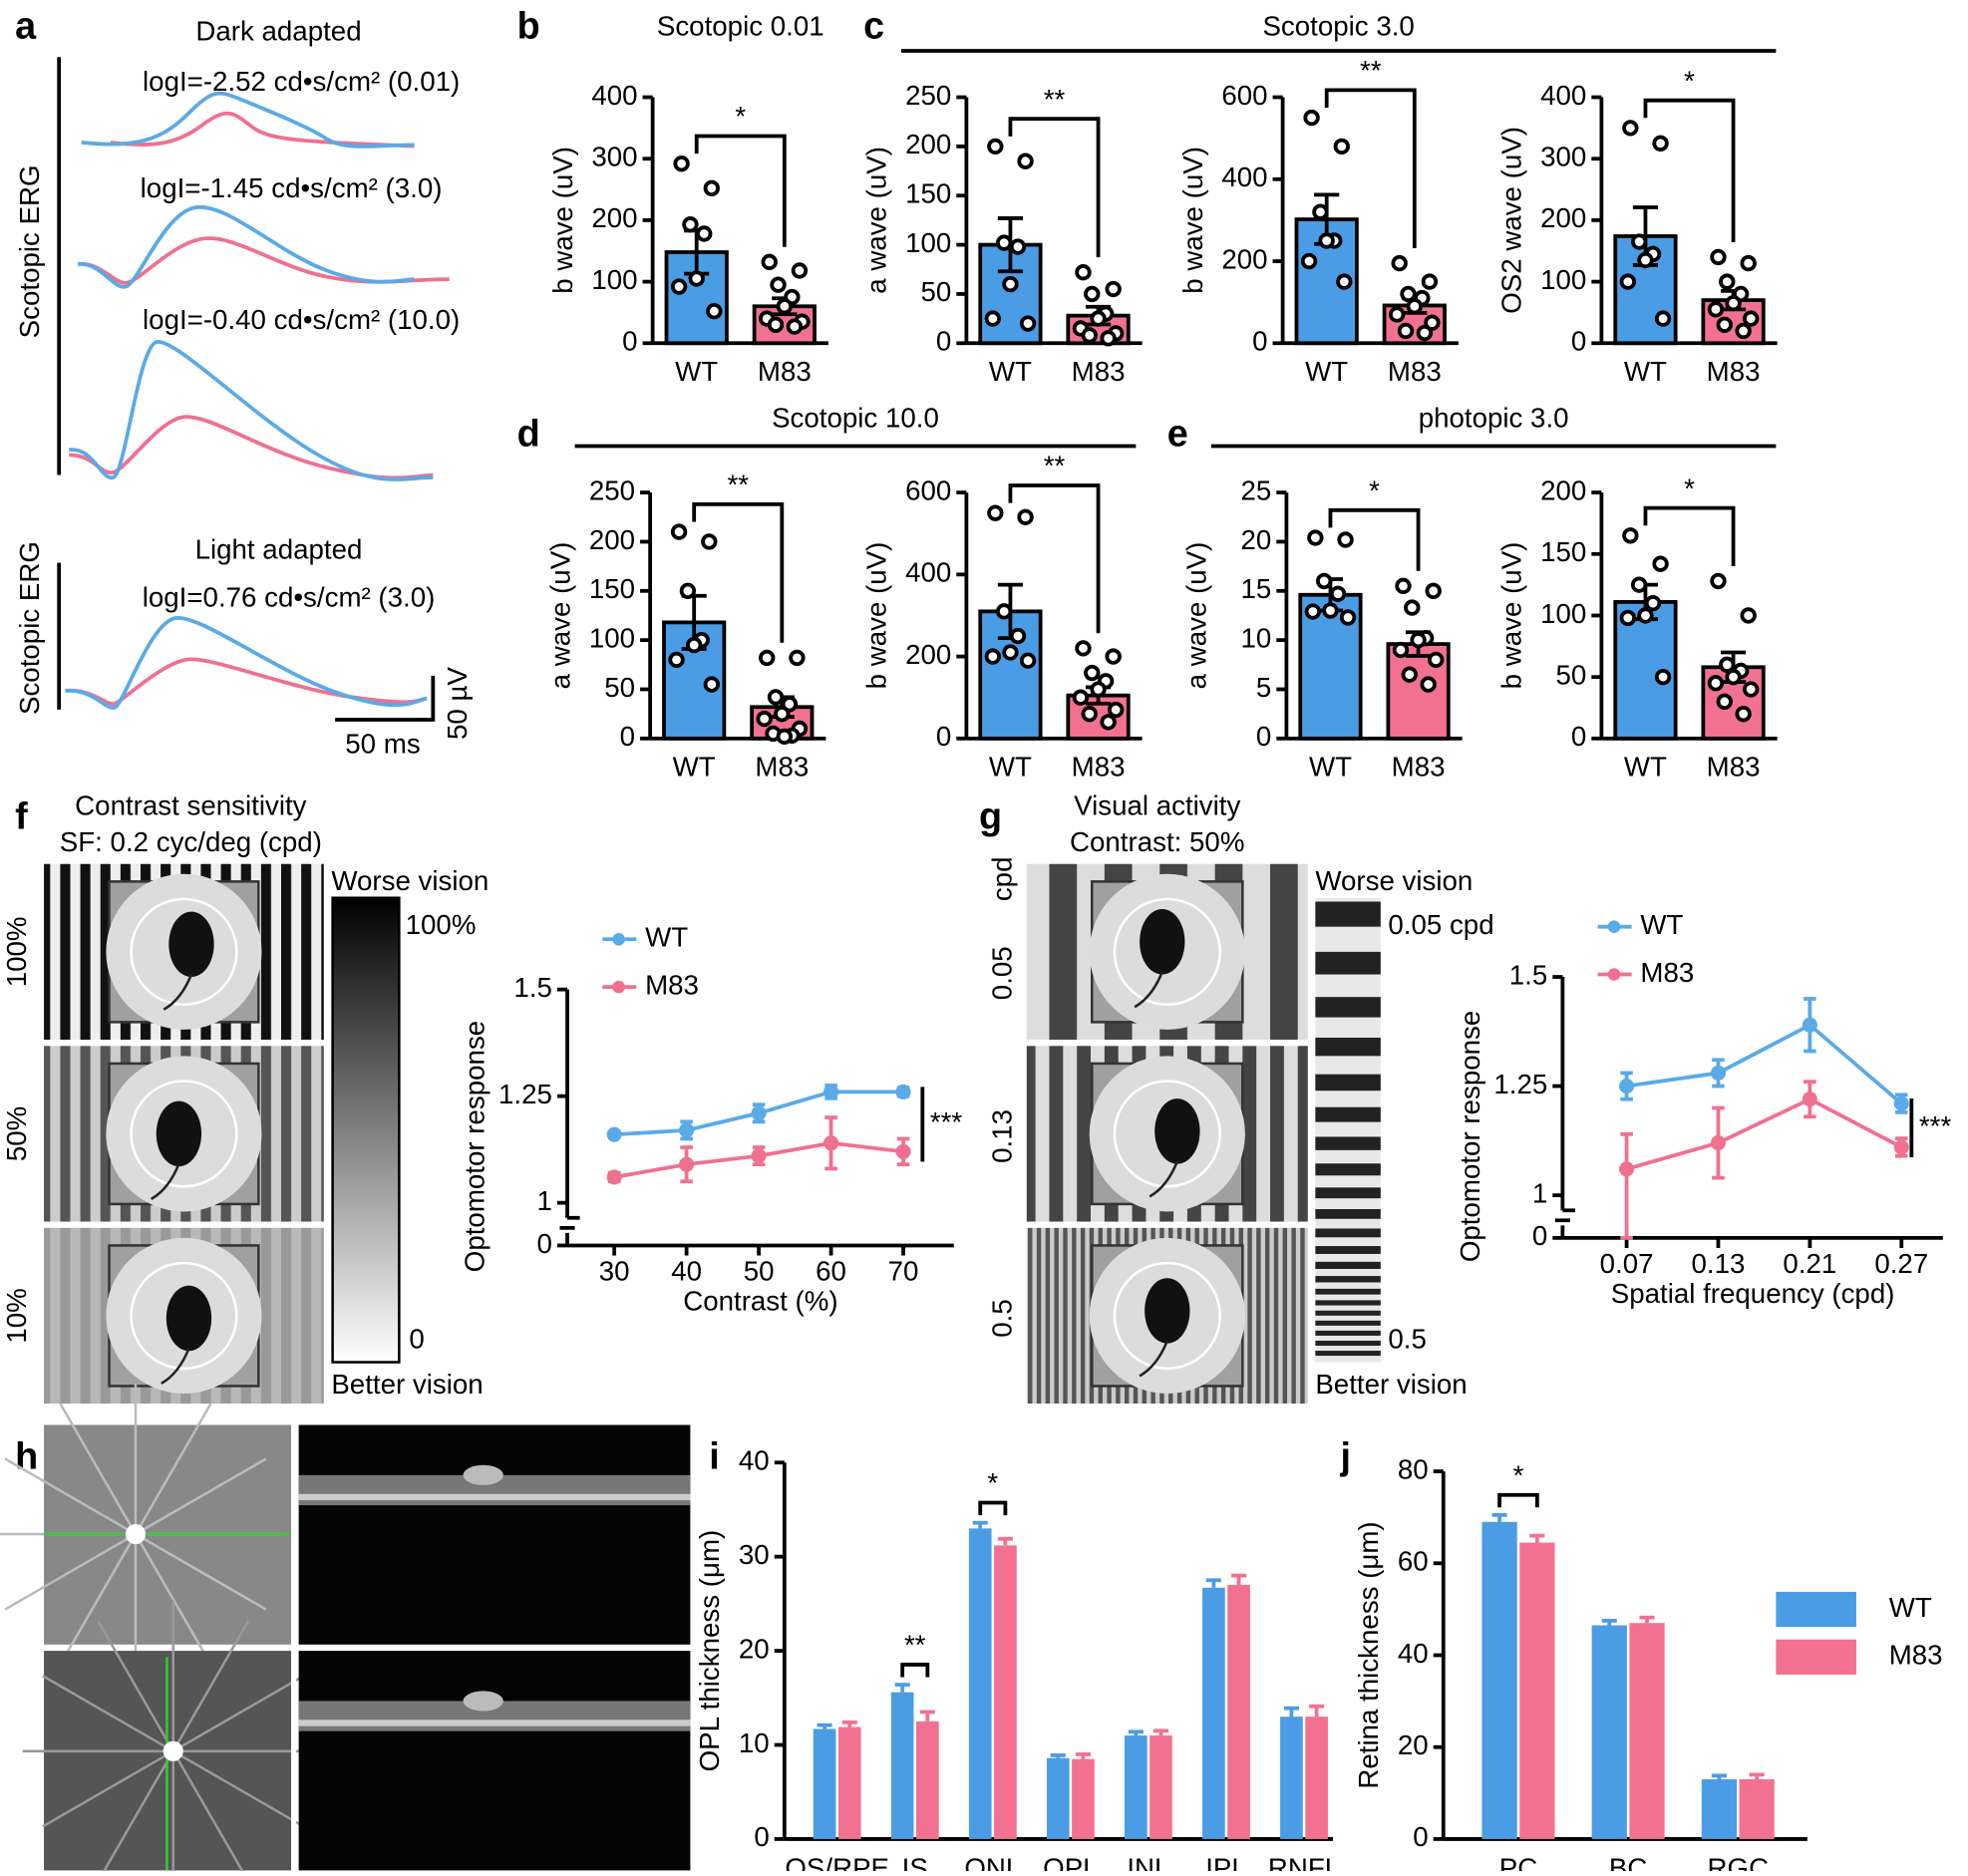 This screenshot has width=1968, height=1876. What do you see at coordinates (915, 1862) in the screenshot?
I see `x-tick-label: IS` at bounding box center [915, 1862].